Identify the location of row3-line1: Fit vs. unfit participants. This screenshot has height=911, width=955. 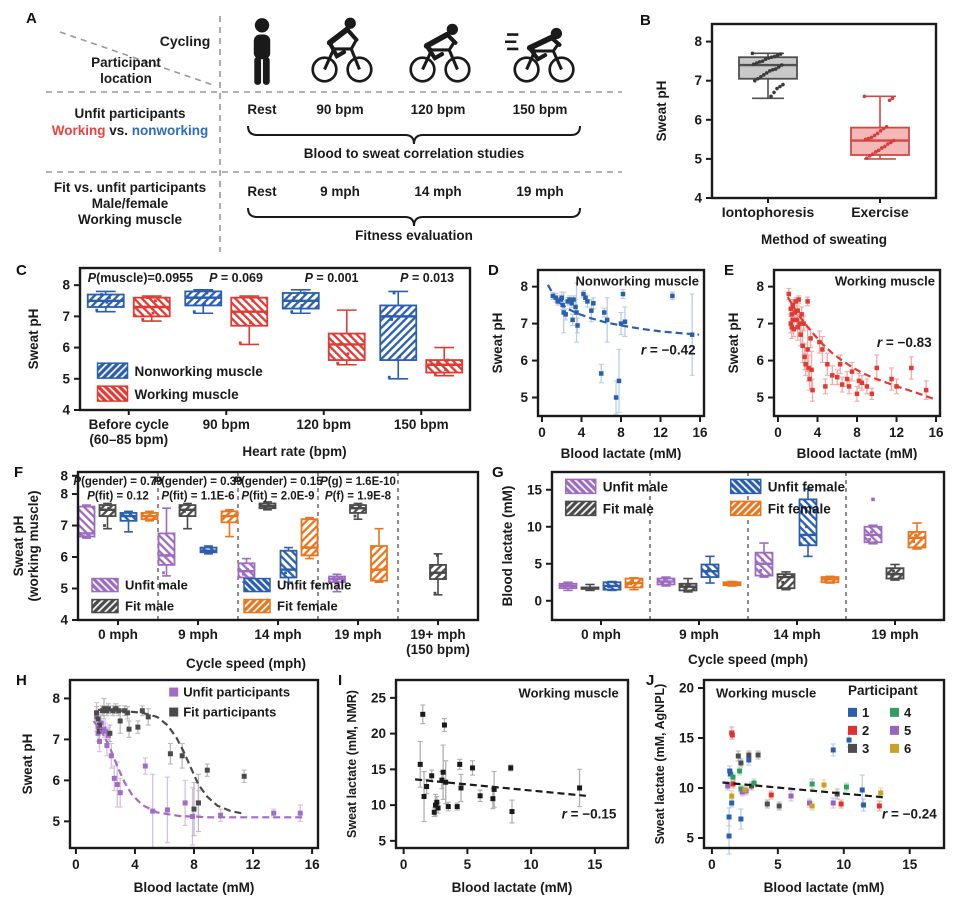
(130, 187).